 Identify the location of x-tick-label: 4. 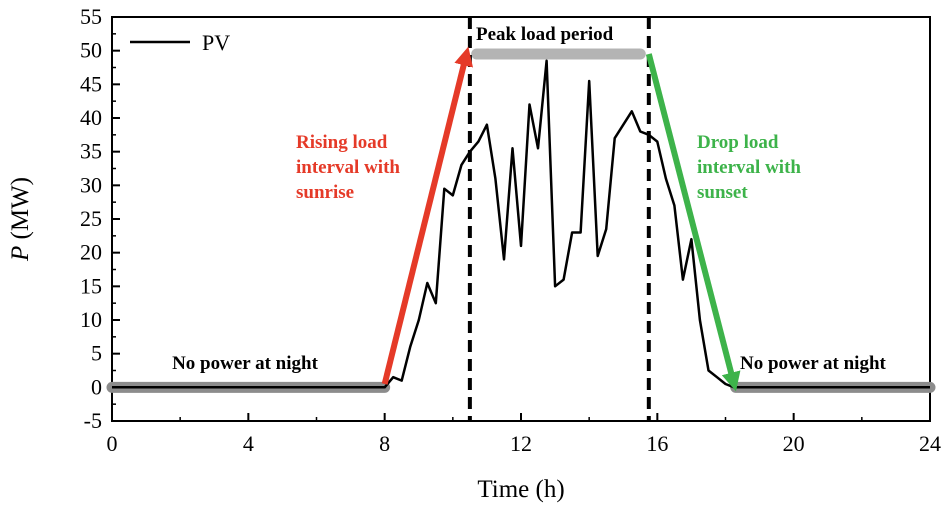
(248, 443).